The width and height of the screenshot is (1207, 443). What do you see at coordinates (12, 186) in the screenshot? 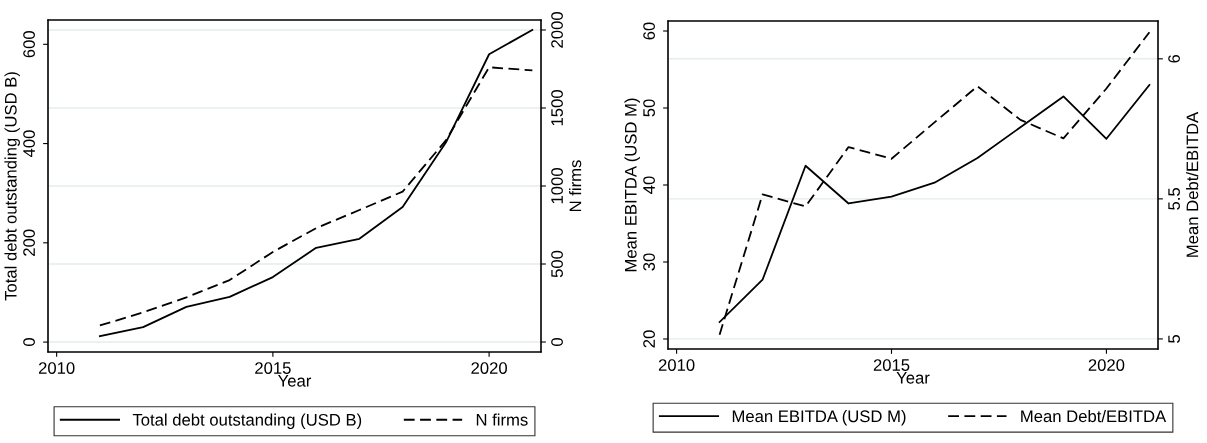
I see `y-axis-title: Total debt outstanding (USD B)` at bounding box center [12, 186].